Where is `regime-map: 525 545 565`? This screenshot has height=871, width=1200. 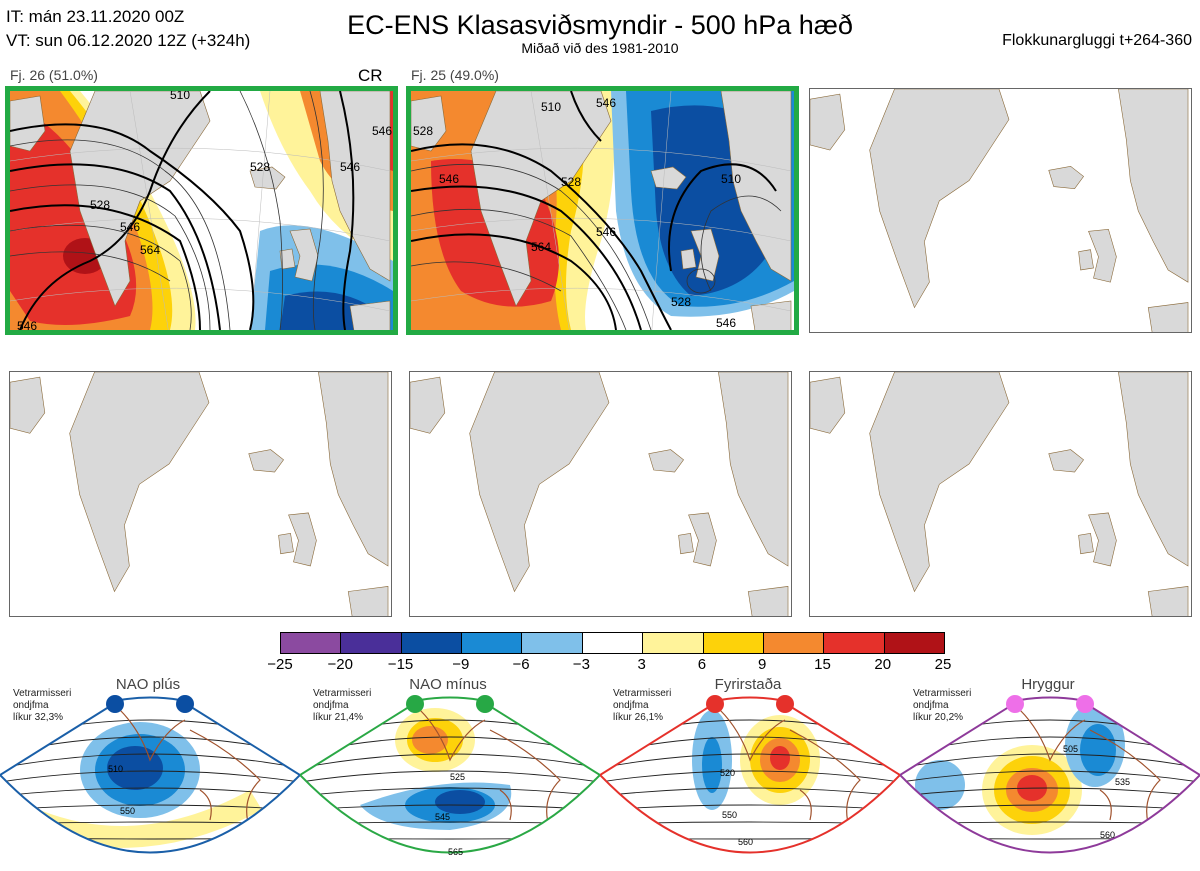 regime-map: 525 545 565 is located at coordinates (450, 776).